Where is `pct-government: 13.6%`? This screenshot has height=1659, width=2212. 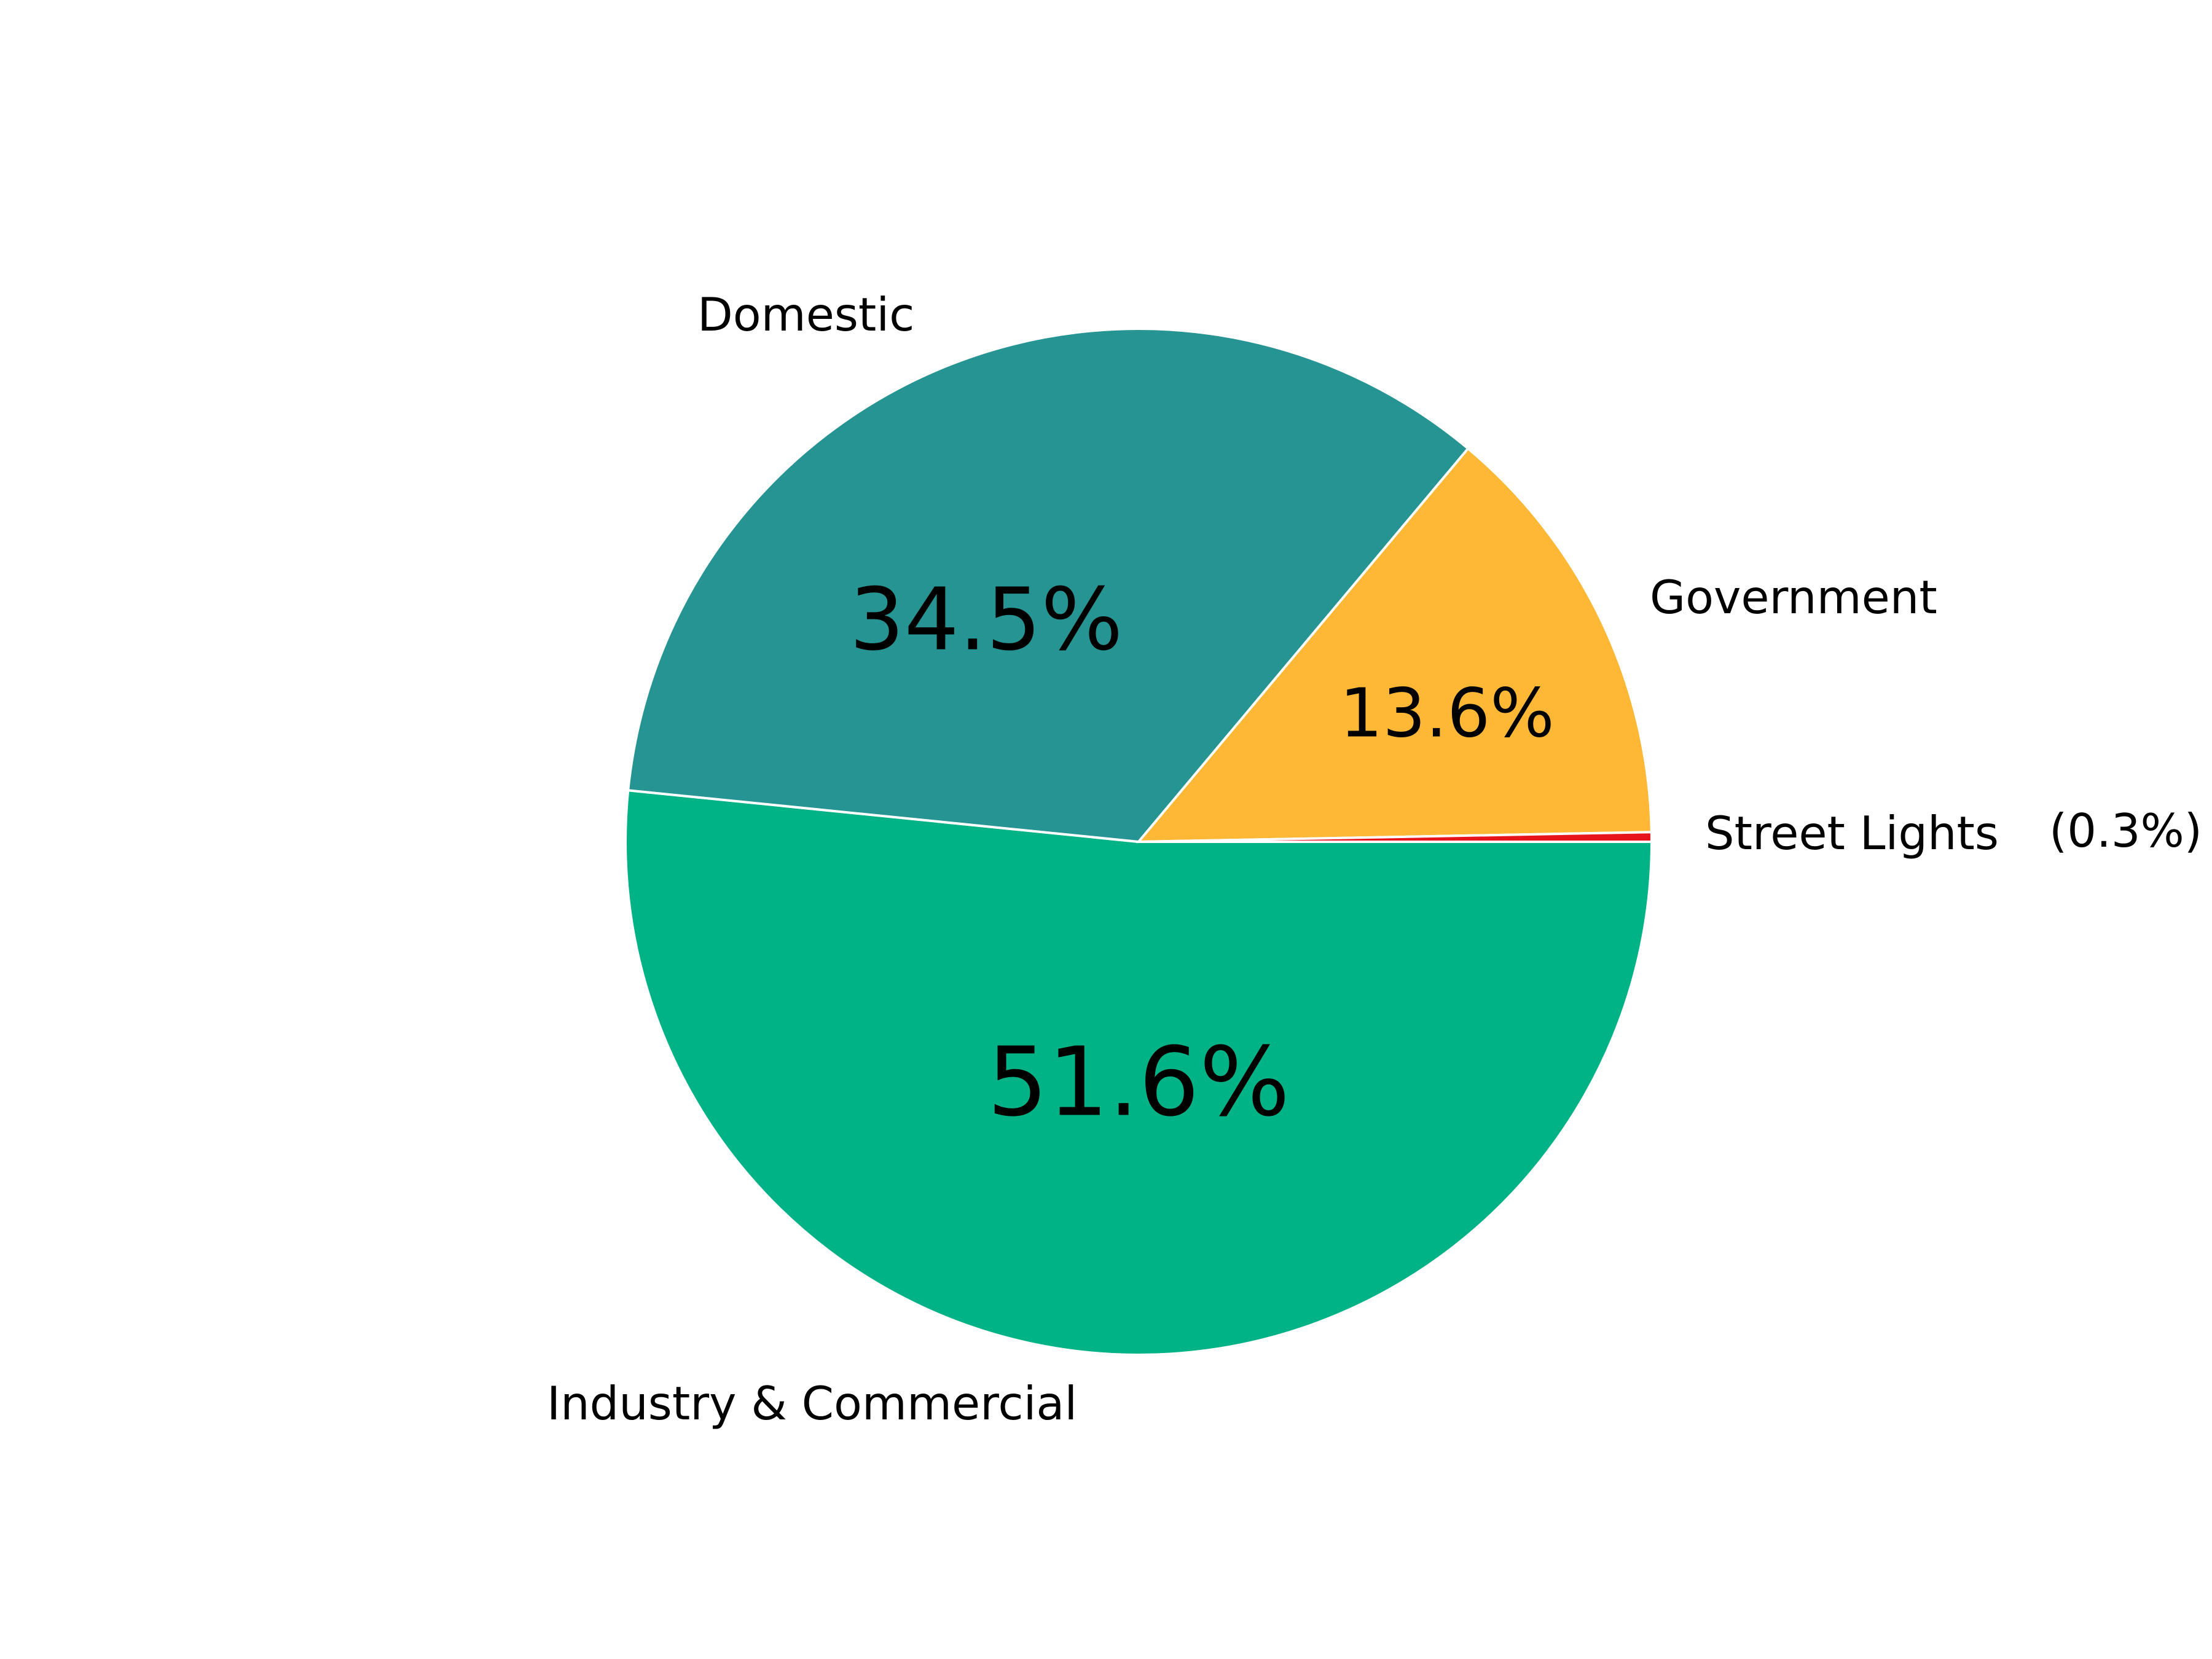
pct-government: 13.6% is located at coordinates (1446, 712).